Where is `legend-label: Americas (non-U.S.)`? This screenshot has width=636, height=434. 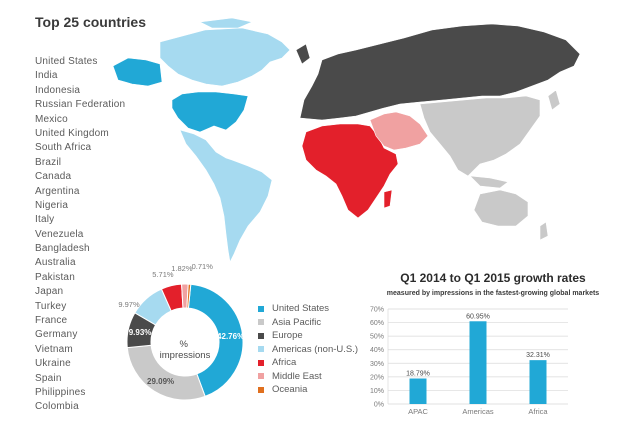
legend-label: Americas (non-U.S.) is located at coordinates (315, 349).